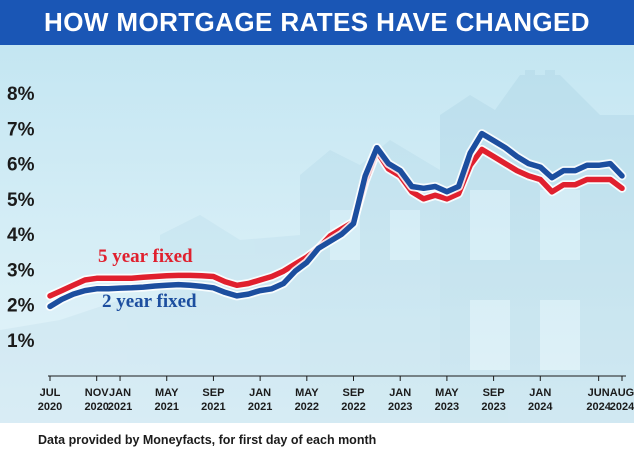 Image resolution: width=634 pixels, height=473 pixels. Describe the element at coordinates (622, 393) in the screenshot. I see `x-tick-label: AUG` at that location.